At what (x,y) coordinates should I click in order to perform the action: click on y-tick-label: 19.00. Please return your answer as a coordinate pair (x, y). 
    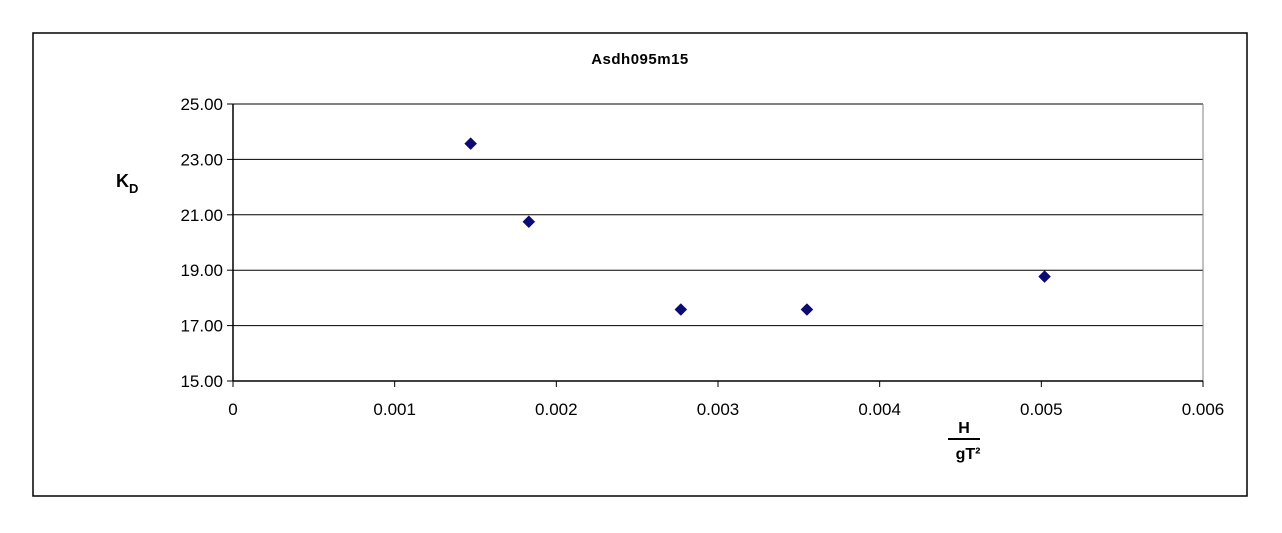
    Looking at the image, I should click on (201, 270).